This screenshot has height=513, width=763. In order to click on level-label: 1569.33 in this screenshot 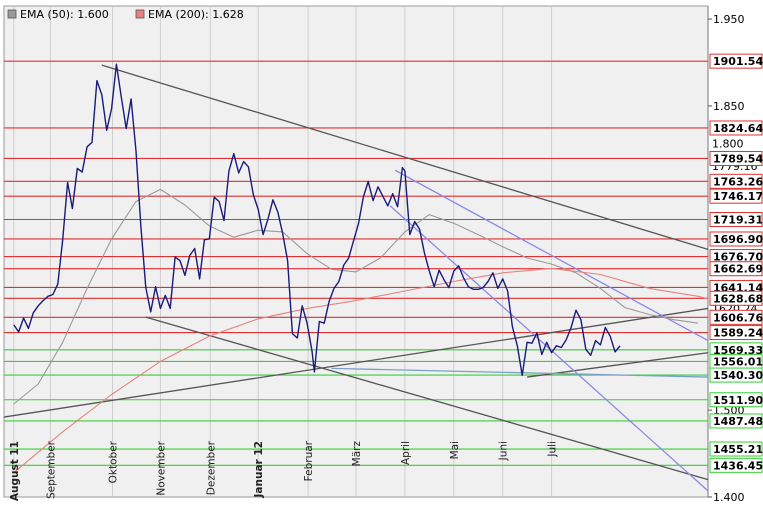, I will do `click(738, 350)`.